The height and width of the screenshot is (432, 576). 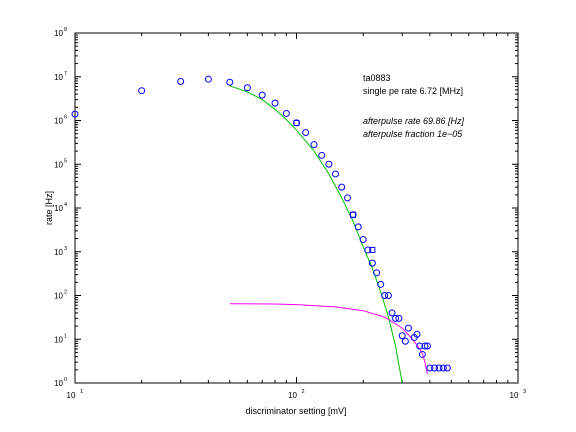 I want to click on y-tick-exponent: 8, so click(x=65, y=30).